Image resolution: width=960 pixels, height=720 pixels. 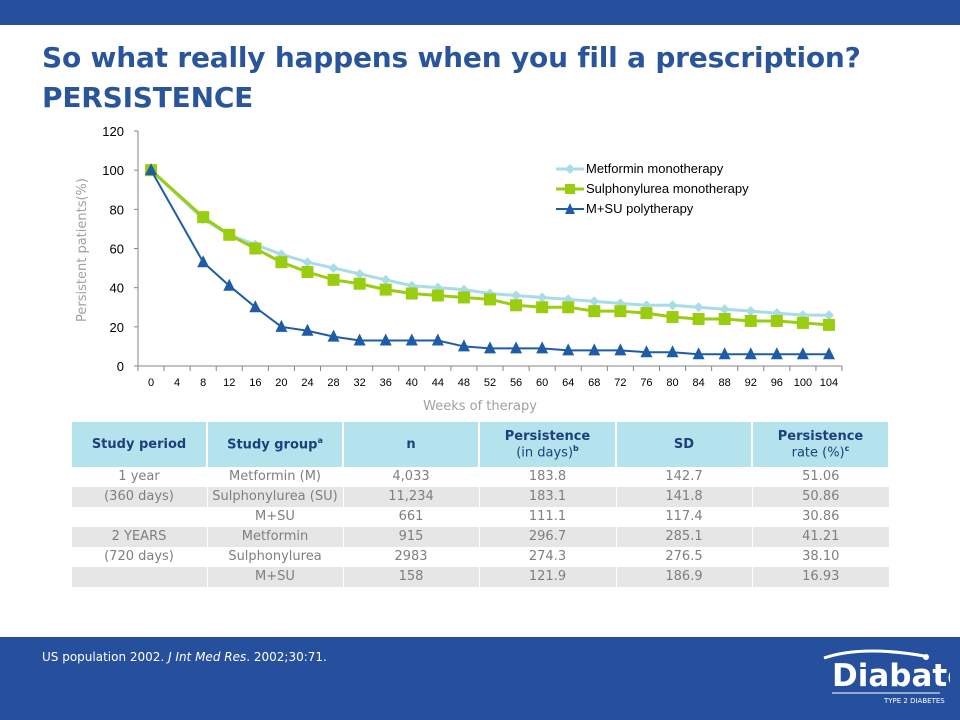 I want to click on x-tick-label: 84, so click(x=698, y=383).